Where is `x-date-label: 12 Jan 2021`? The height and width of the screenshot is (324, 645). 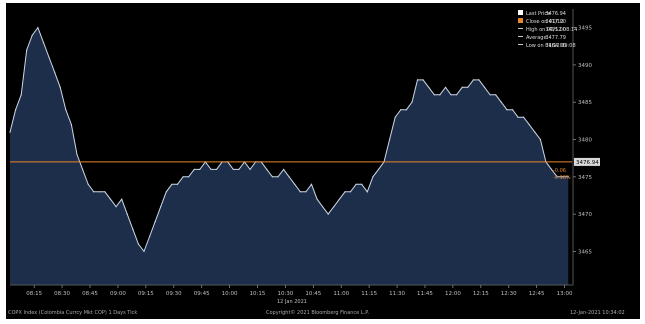 x-date-label: 12 Jan 2021 is located at coordinates (292, 302).